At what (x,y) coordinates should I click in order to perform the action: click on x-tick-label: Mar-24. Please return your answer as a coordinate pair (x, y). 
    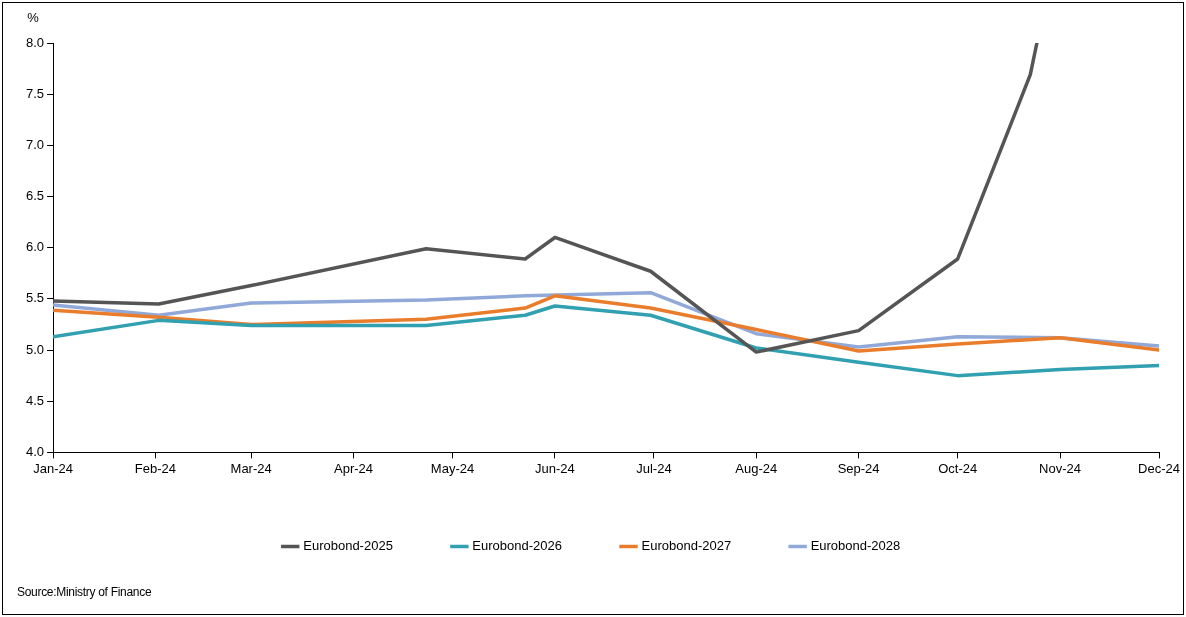
    Looking at the image, I should click on (251, 468).